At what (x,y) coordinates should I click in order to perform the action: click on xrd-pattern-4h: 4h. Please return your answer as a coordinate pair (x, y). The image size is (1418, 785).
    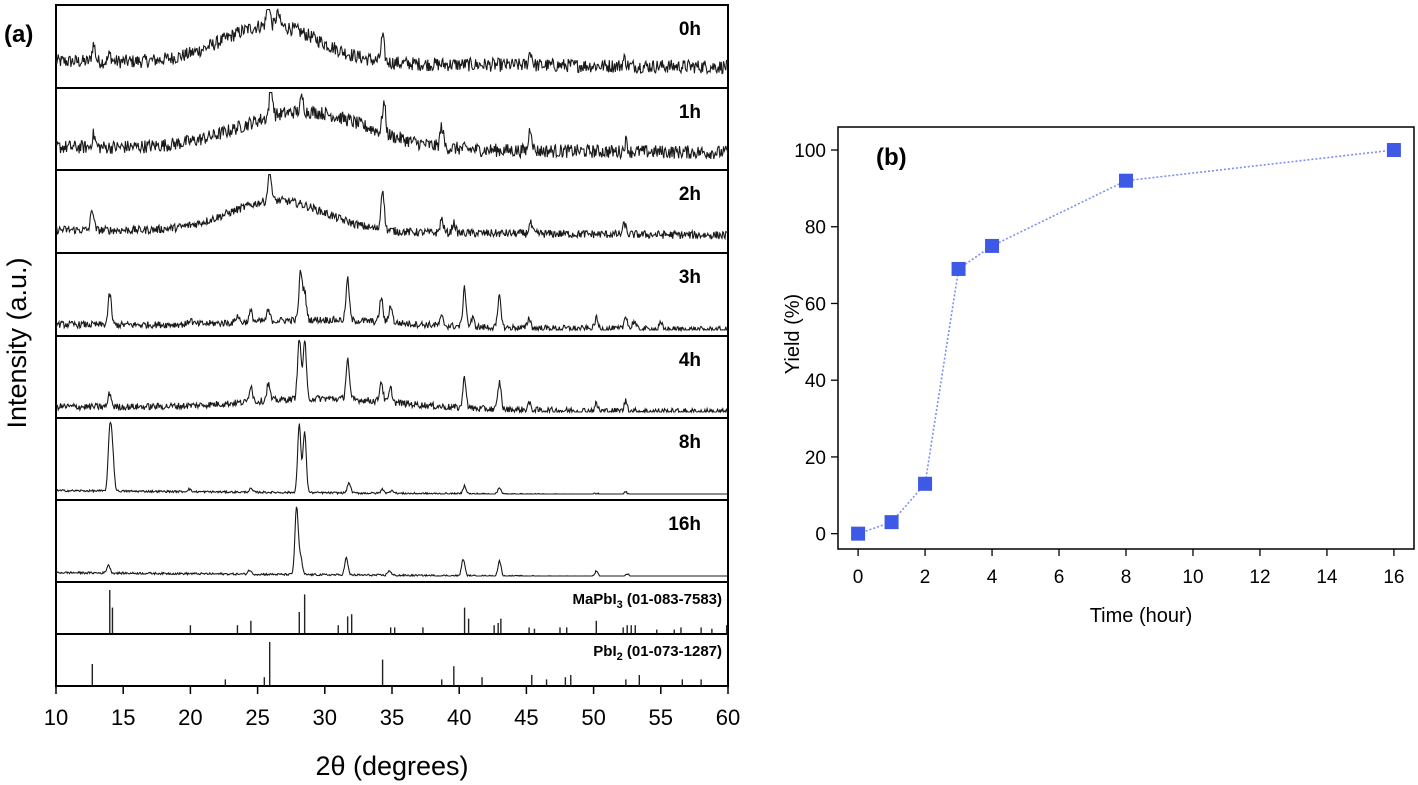
    Looking at the image, I should click on (392, 377).